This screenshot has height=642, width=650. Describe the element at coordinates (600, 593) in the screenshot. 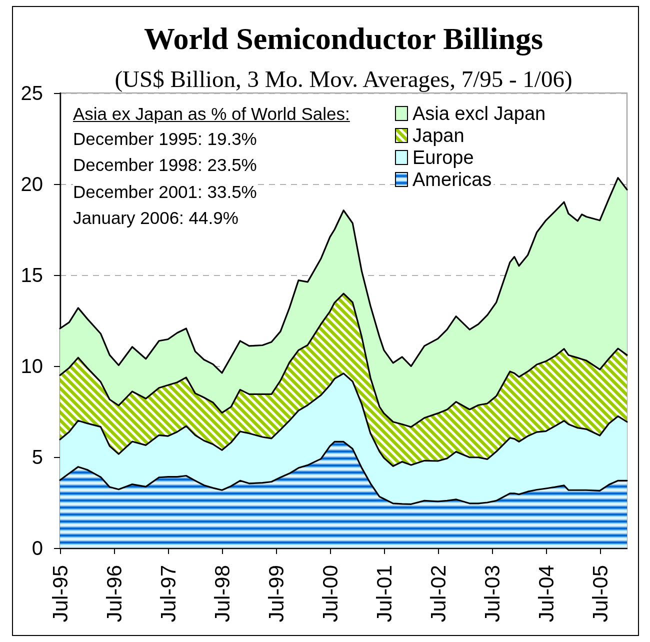

I see `x-tick-label: Jul-05` at that location.